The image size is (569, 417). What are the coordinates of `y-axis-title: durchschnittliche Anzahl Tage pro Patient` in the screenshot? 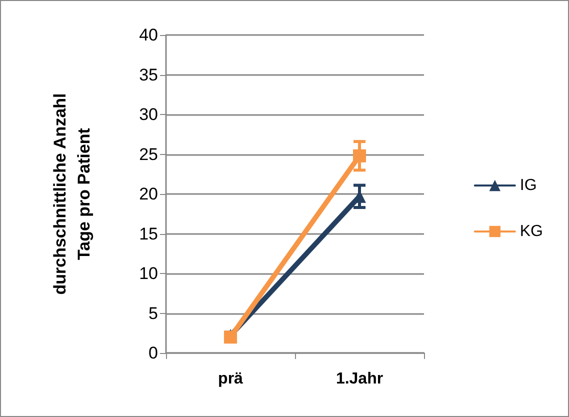 It's located at (72, 194).